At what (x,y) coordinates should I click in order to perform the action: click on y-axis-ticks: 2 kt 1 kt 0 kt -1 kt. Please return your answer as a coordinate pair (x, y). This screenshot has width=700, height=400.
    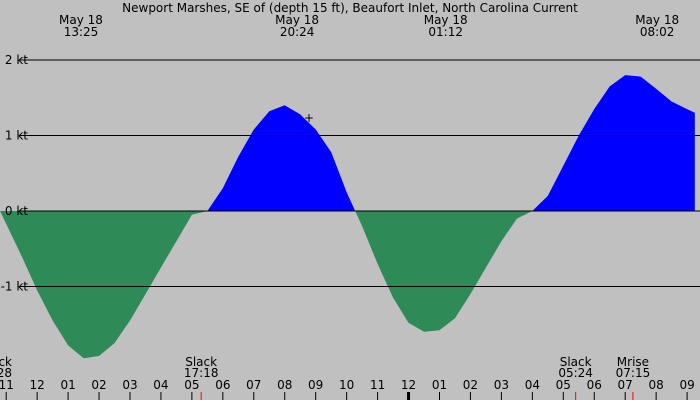
    Looking at the image, I should click on (15, 173).